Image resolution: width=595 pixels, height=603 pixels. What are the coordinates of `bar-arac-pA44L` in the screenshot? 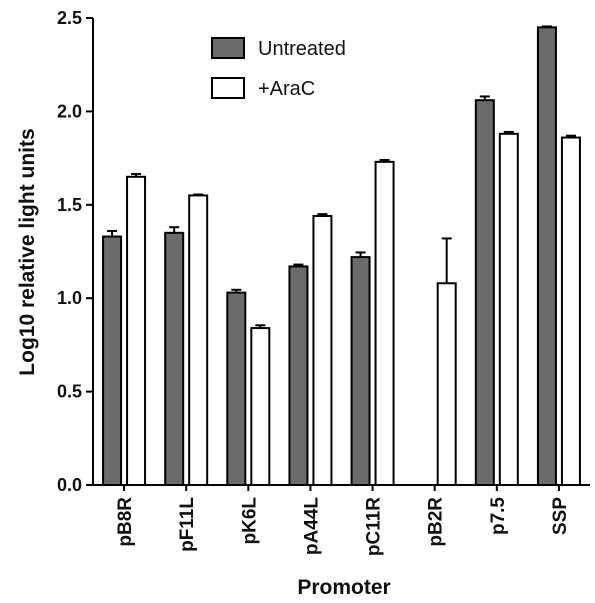 It's located at (322, 350).